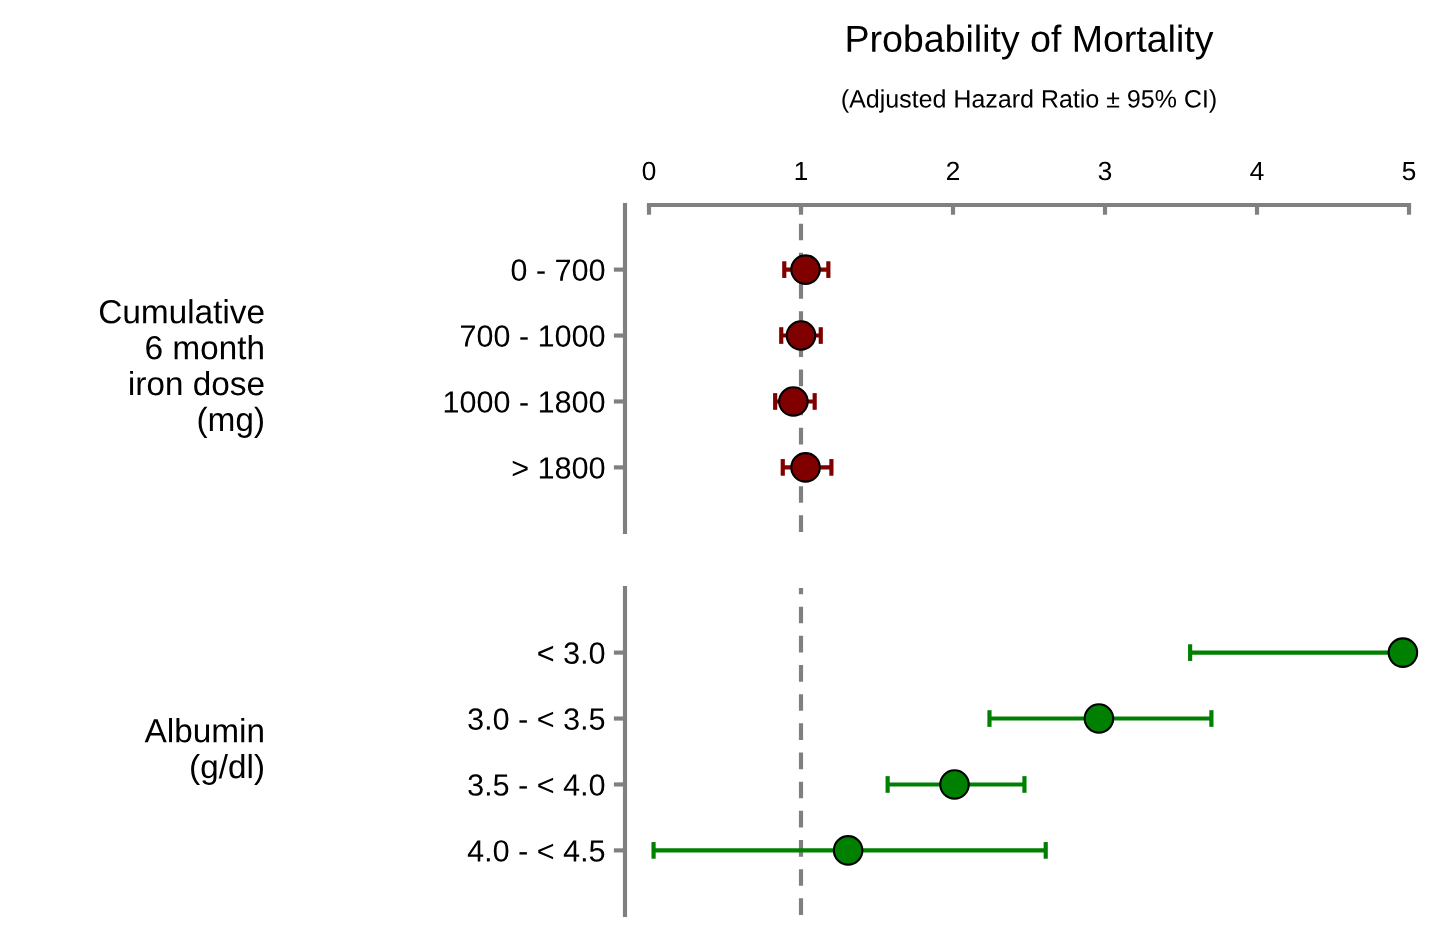 The image size is (1449, 952). What do you see at coordinates (649, 171) in the screenshot?
I see `x-tick-label: 0` at bounding box center [649, 171].